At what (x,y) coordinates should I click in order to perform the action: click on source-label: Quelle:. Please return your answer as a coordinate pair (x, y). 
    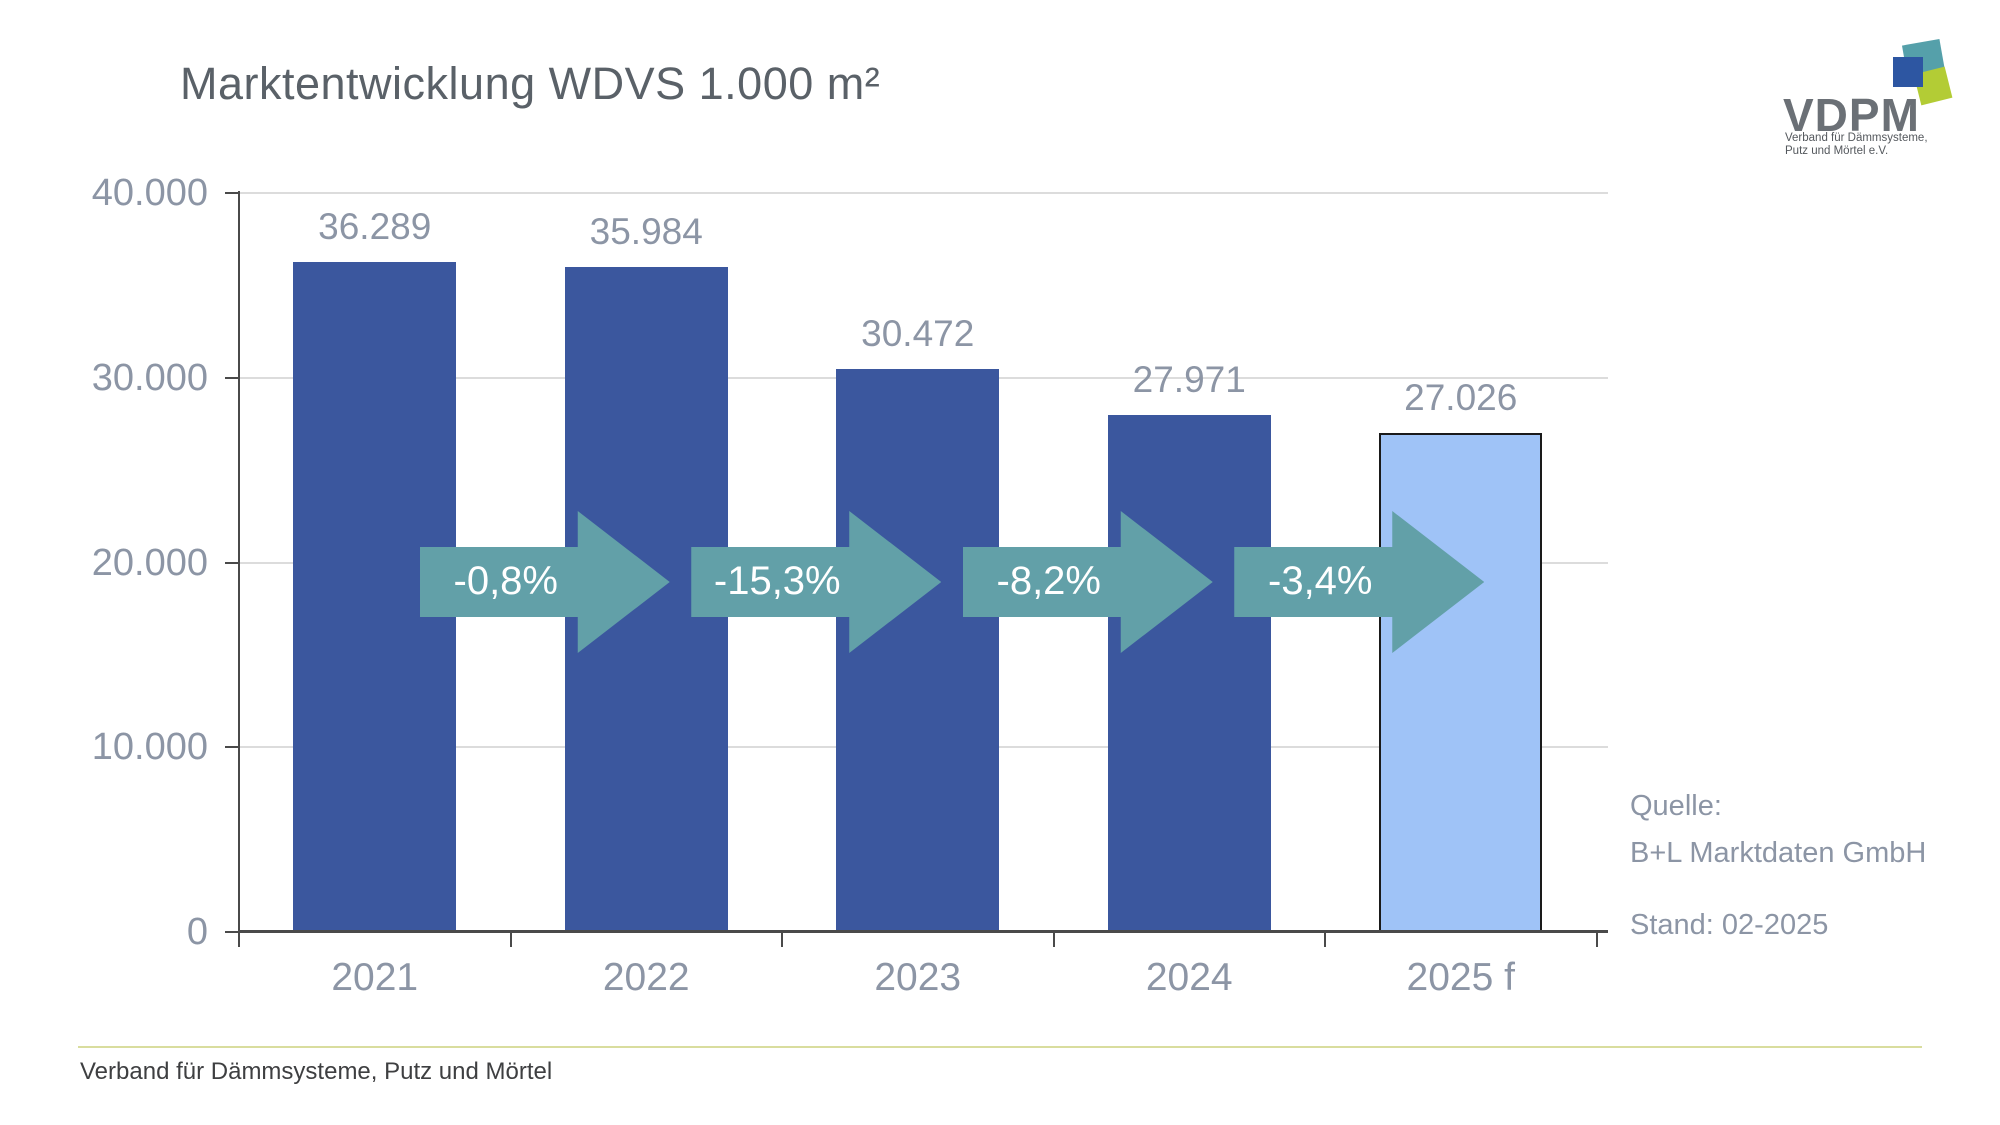
    Looking at the image, I should click on (1676, 806).